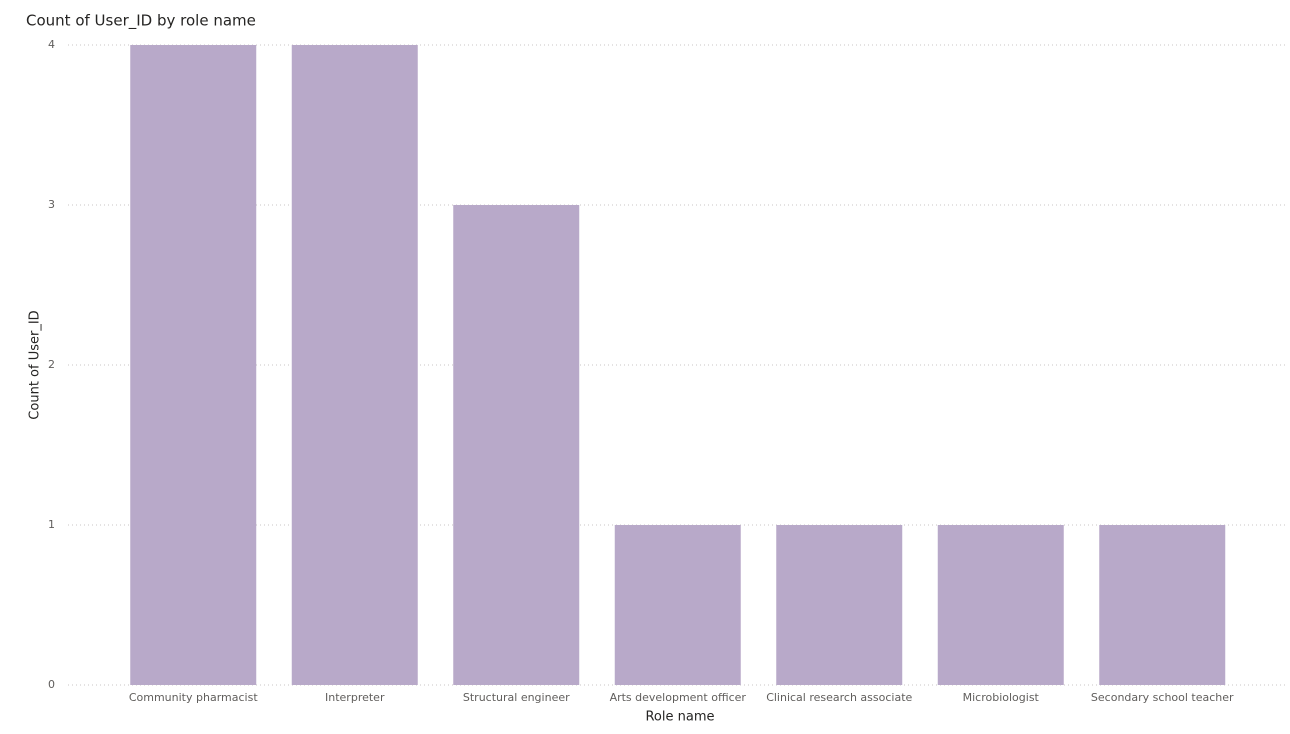 The width and height of the screenshot is (1290, 734). What do you see at coordinates (51, 364) in the screenshot?
I see `y-tick-label: 2` at bounding box center [51, 364].